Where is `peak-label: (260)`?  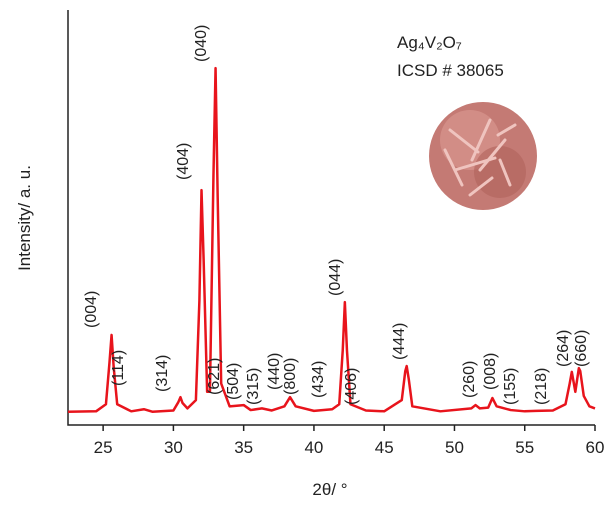 peak-label: (260) is located at coordinates (469, 379).